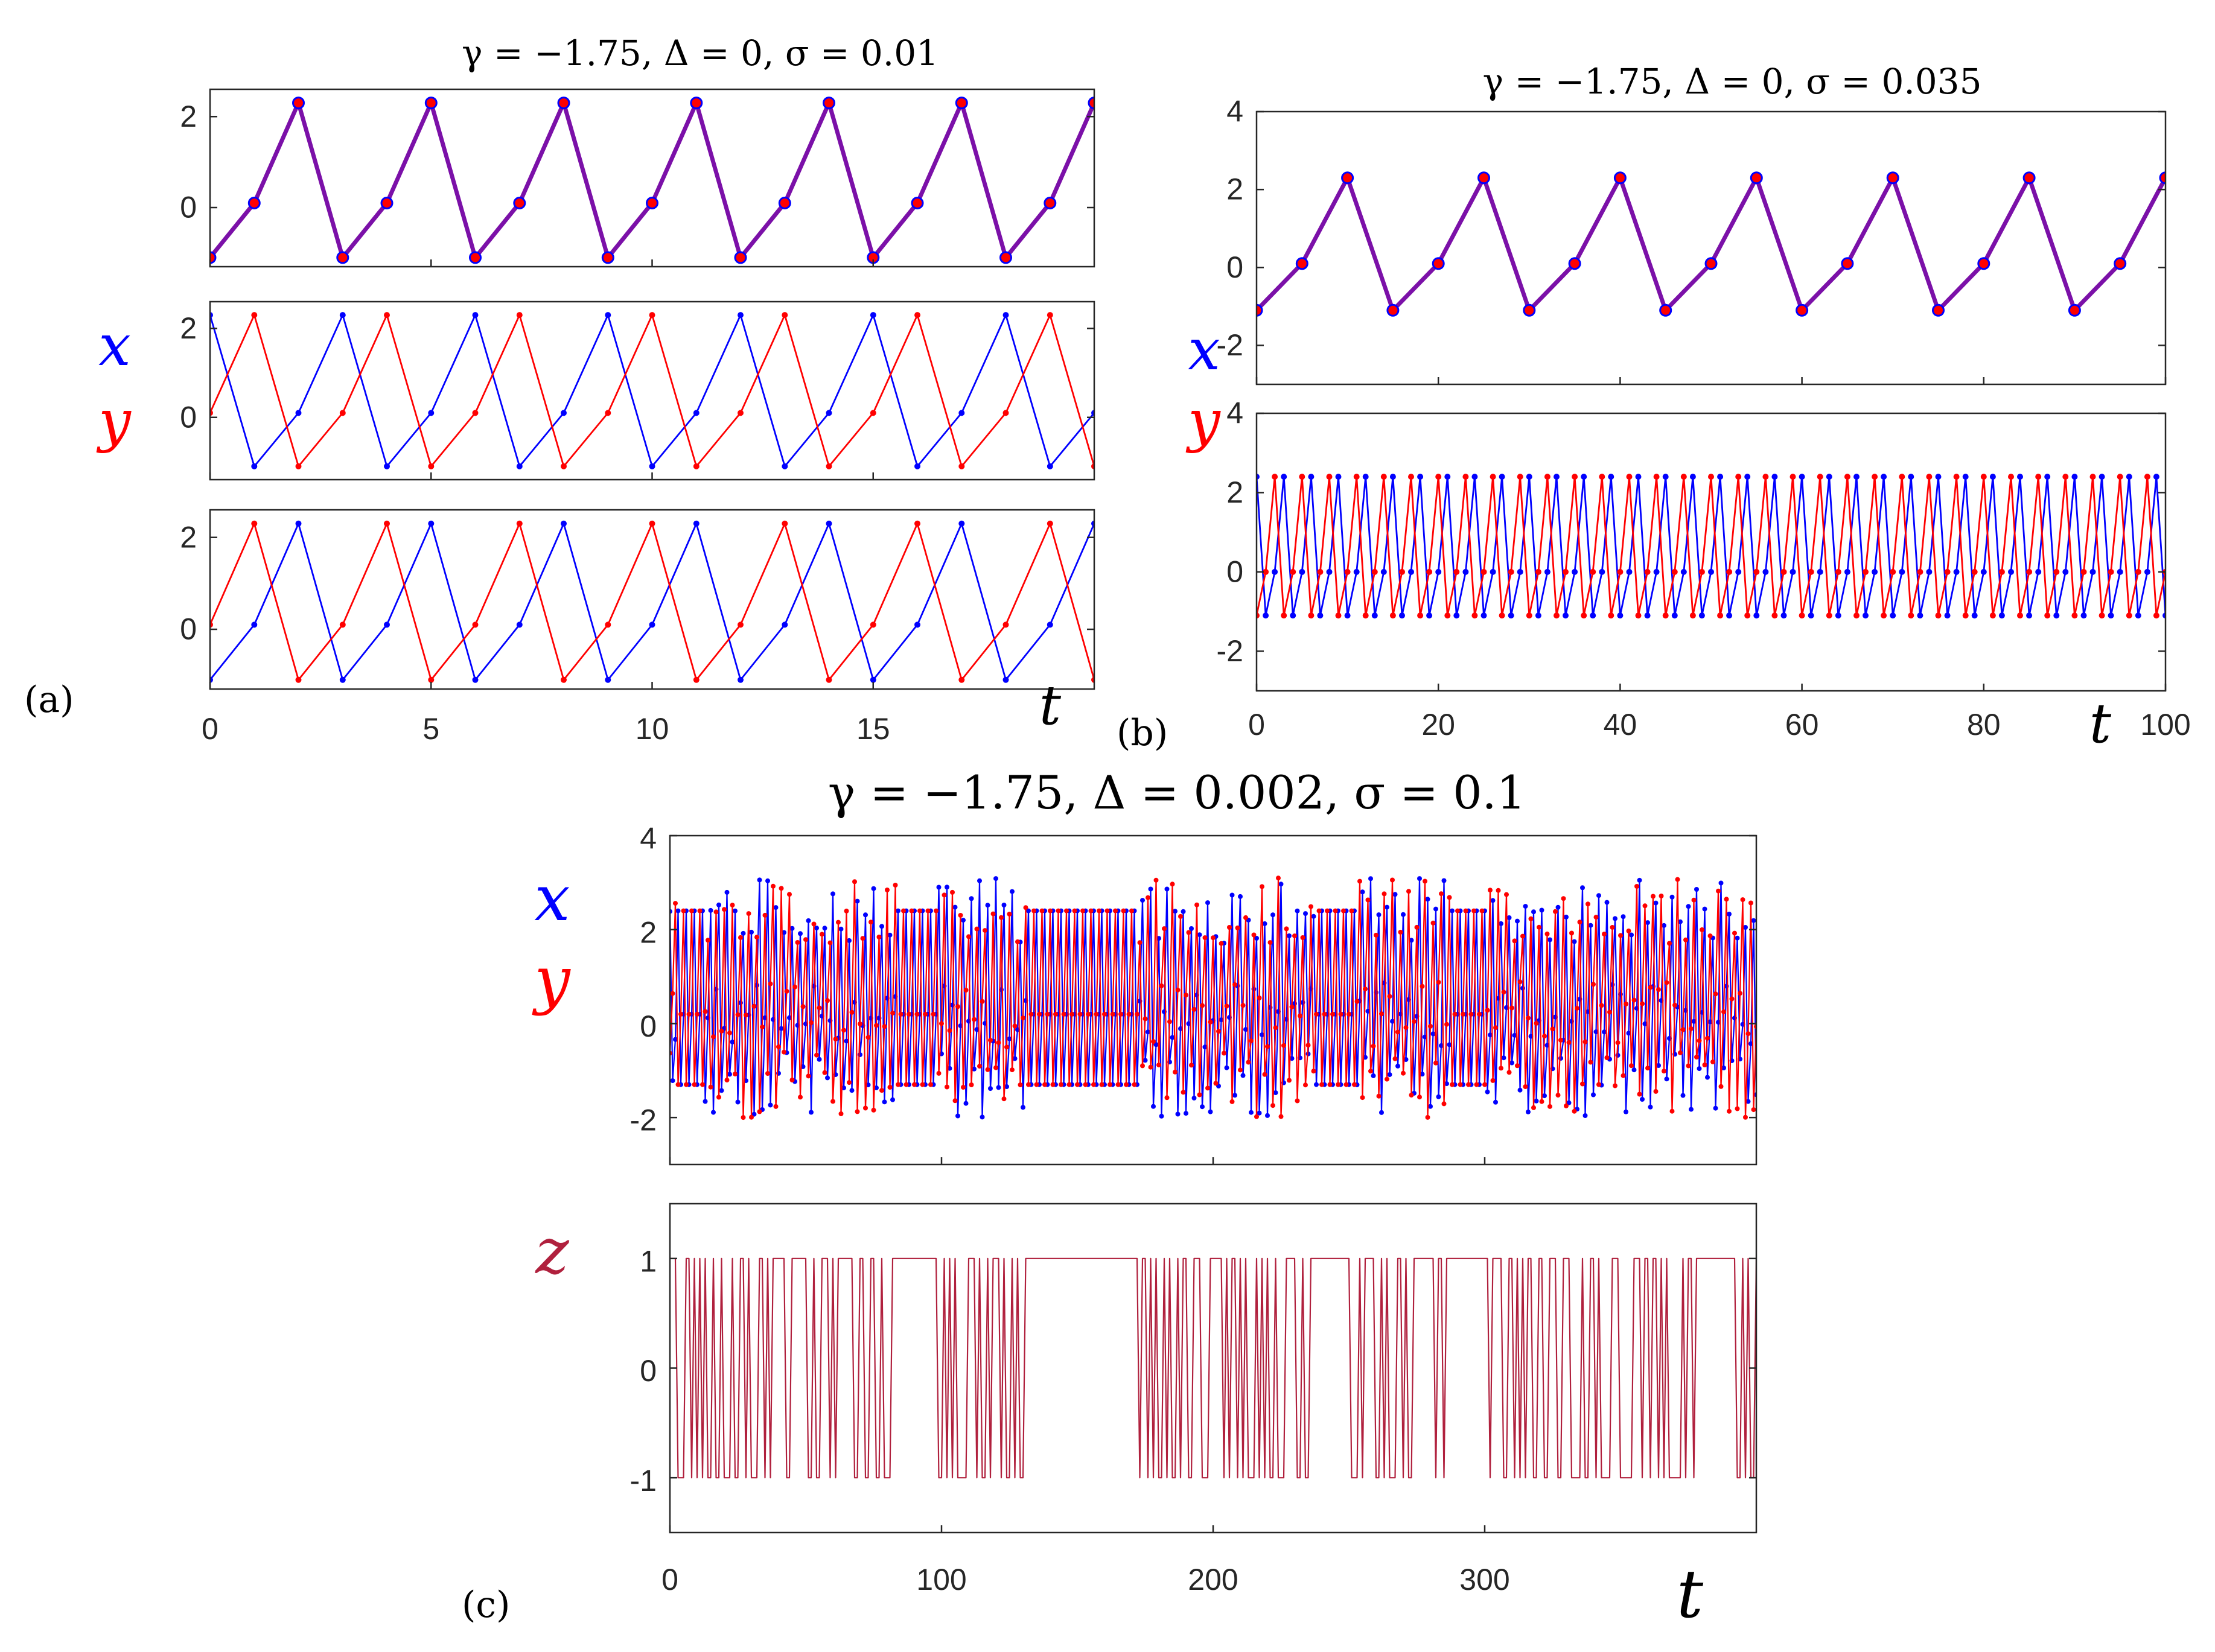 This screenshot has width=2215, height=1652. I want to click on axis-label-x: x, so click(552, 898).